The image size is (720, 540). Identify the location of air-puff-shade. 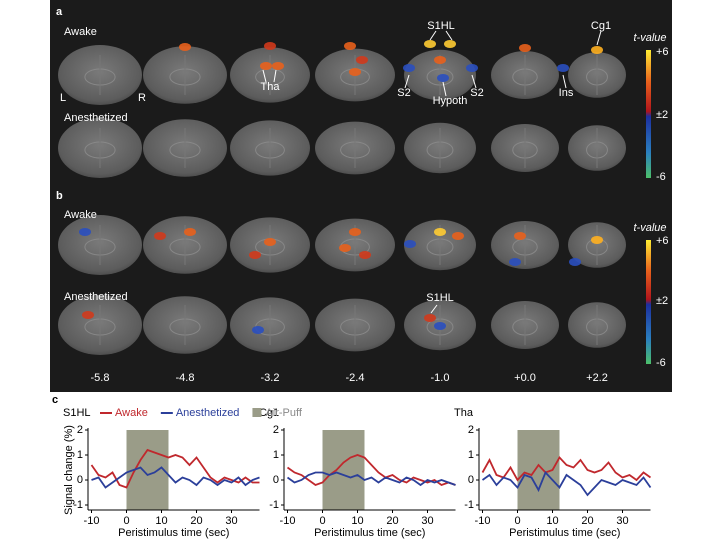
(343, 470).